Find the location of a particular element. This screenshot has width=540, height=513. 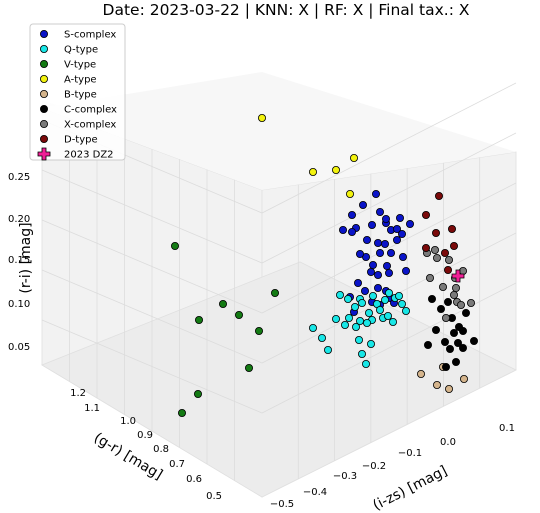

y-tick-label: 0.6 is located at coordinates (194, 479).